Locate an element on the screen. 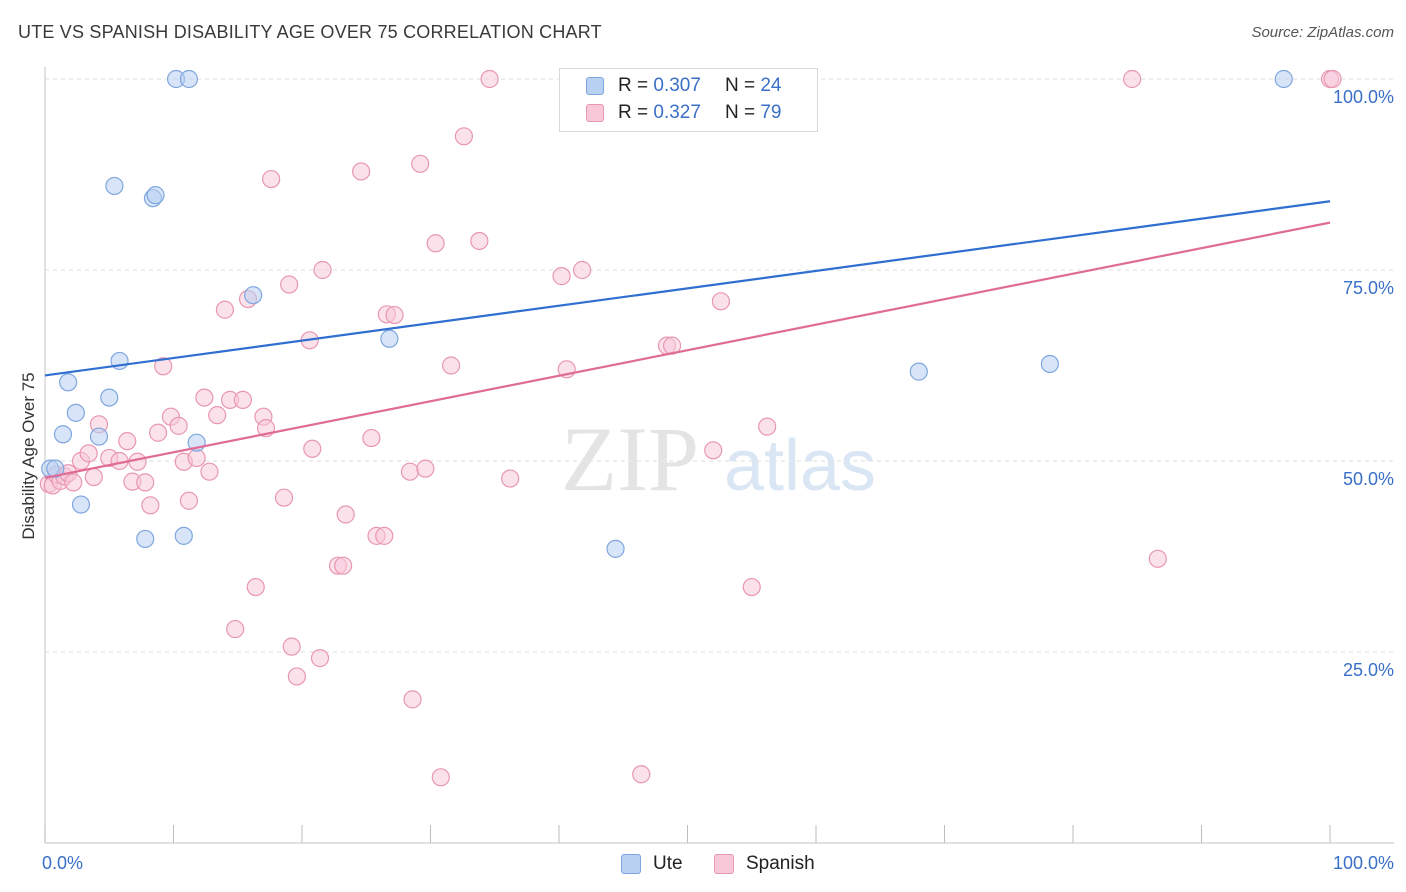 This screenshot has height=892, width=1406. ute-r-label: R = is located at coordinates (633, 85).